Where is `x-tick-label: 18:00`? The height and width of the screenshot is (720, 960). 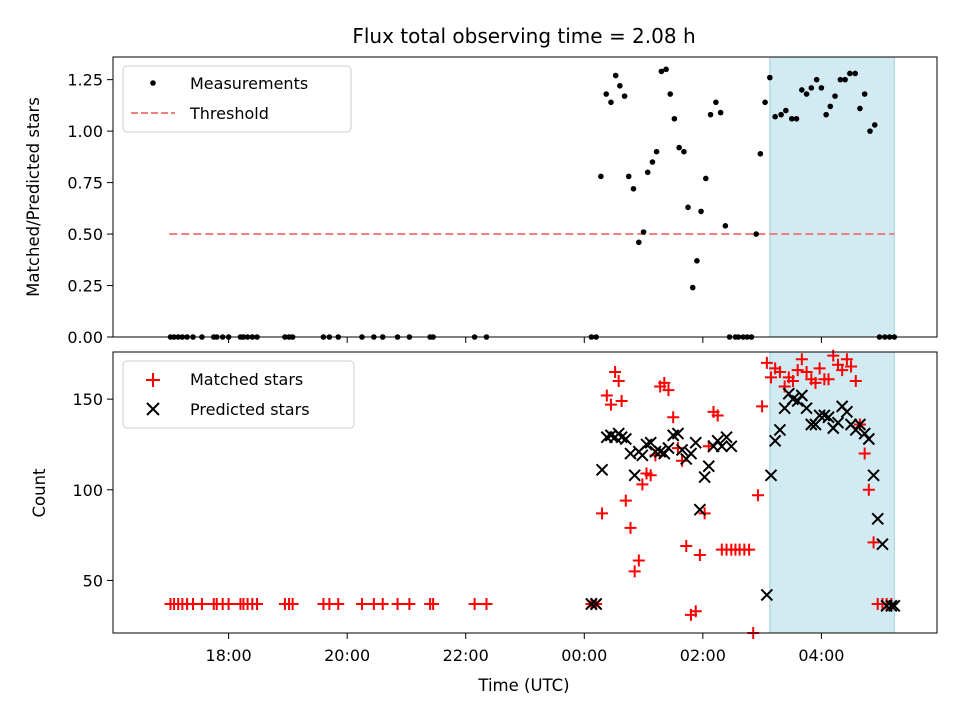
x-tick-label: 18:00 is located at coordinates (229, 655).